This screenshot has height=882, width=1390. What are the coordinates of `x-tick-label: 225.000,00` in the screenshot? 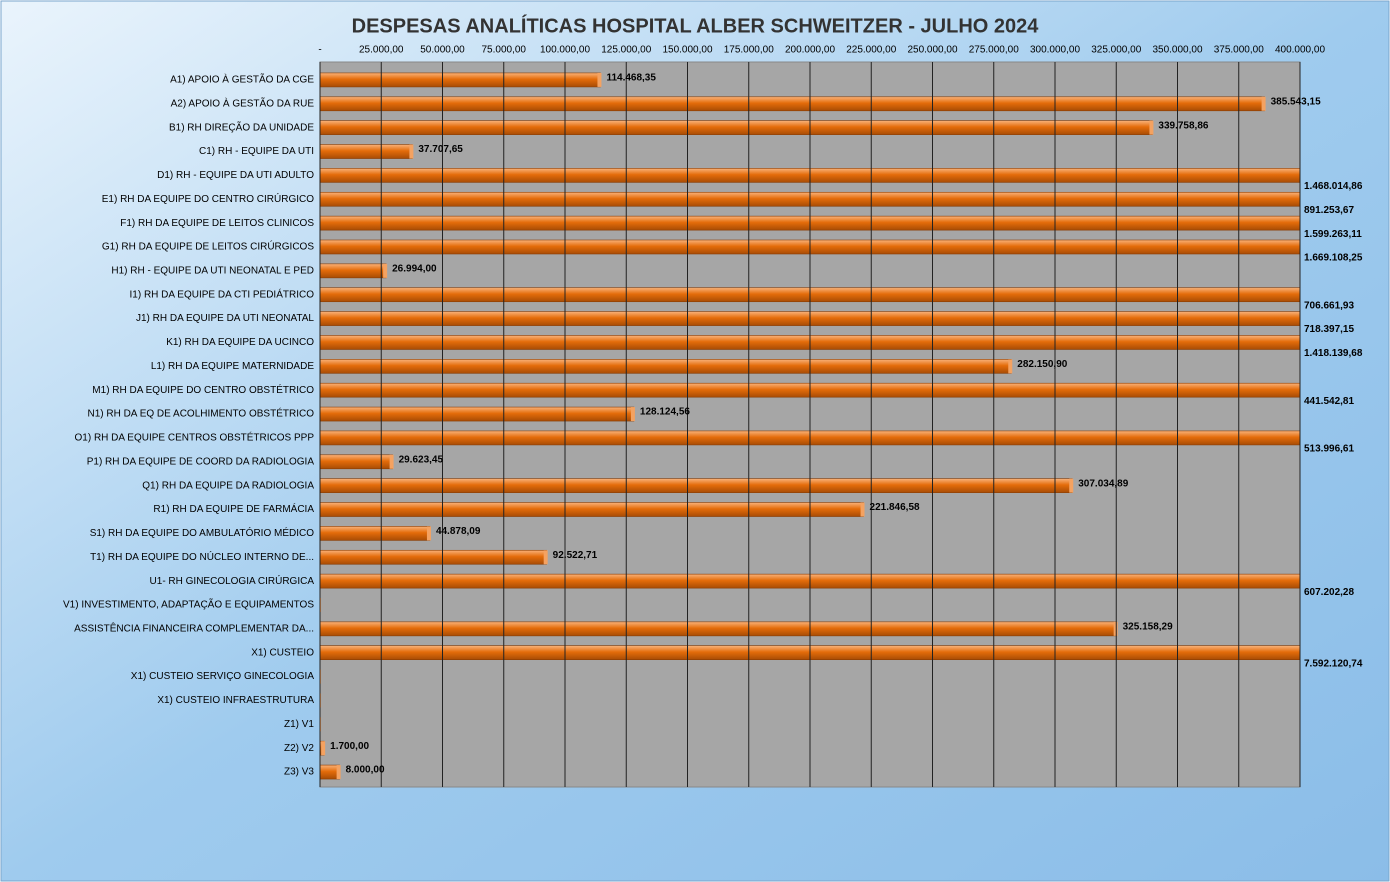 It's located at (871, 50).